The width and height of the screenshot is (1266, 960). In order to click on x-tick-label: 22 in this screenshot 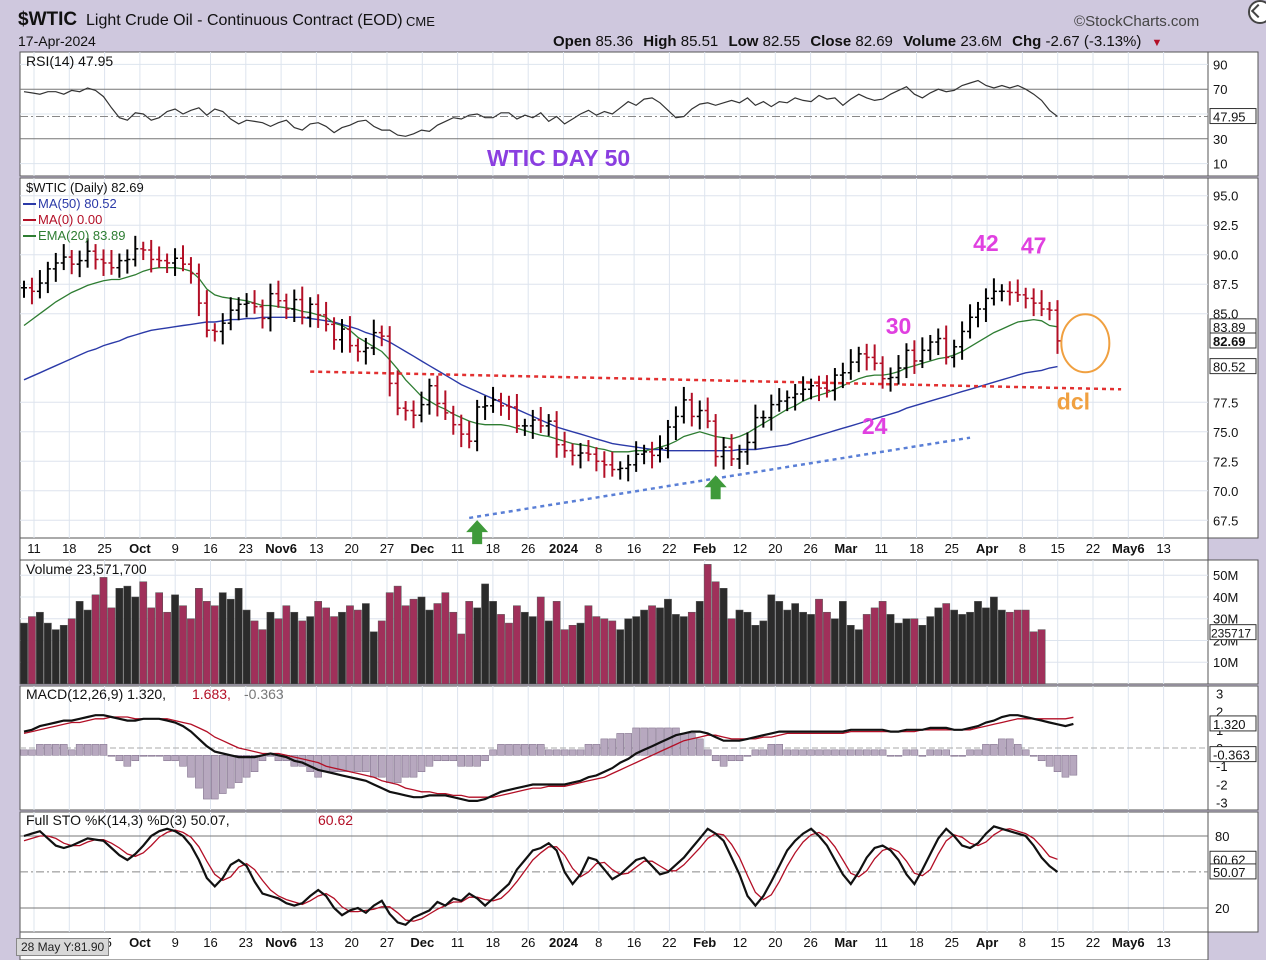, I will do `click(1093, 548)`.